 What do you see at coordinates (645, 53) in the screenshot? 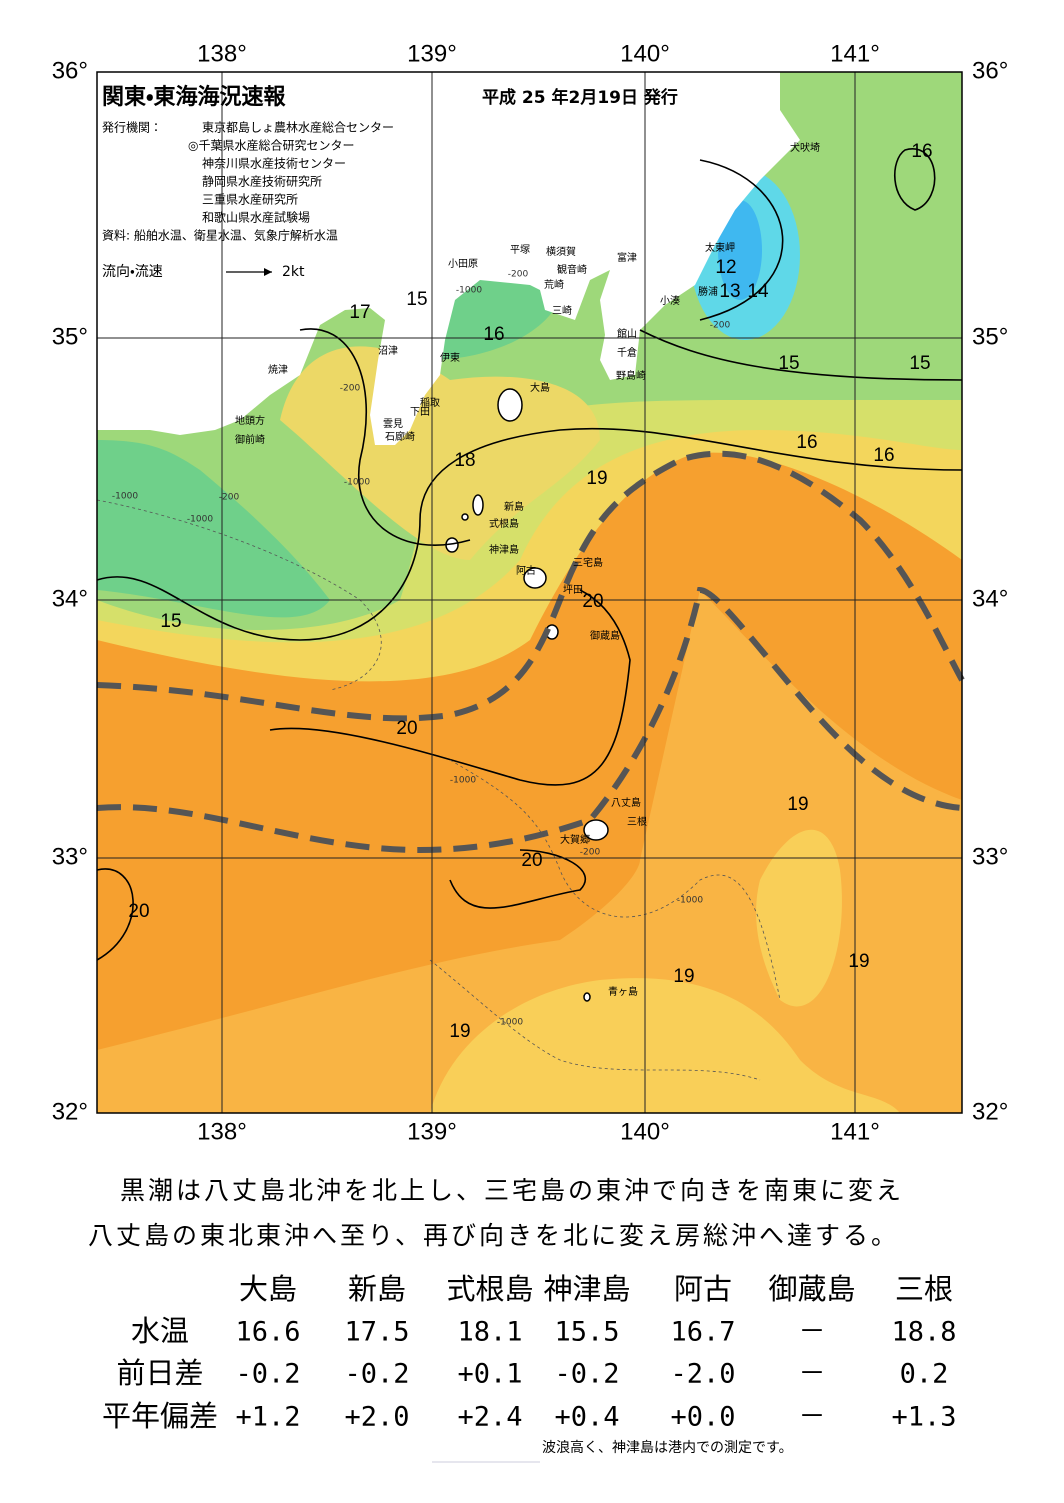
I see `longitude-label: 140°` at bounding box center [645, 53].